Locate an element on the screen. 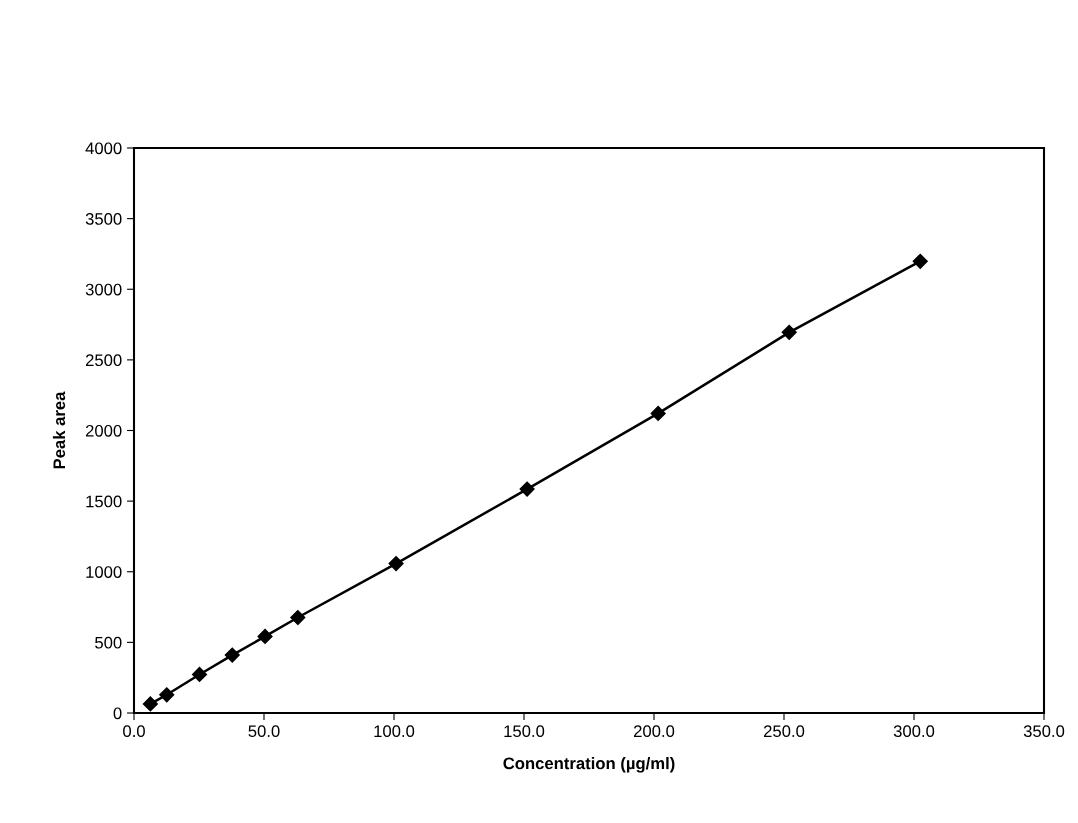 This screenshot has height=823, width=1078. x-tick-label: 250.0 is located at coordinates (784, 731).